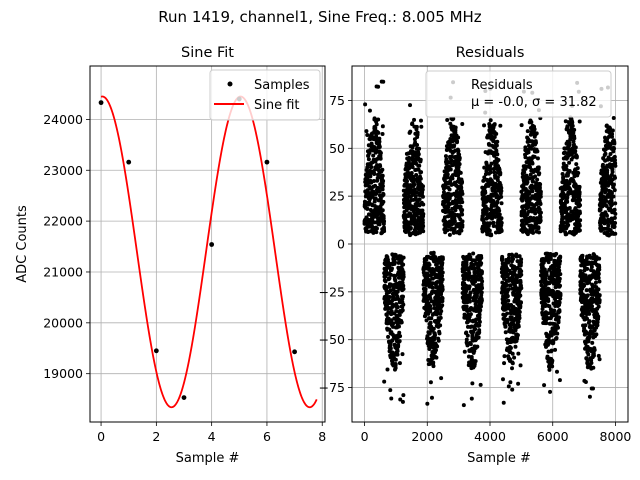  Describe the element at coordinates (63, 119) in the screenshot. I see `sine-fit-ytick-label: 24000` at that location.